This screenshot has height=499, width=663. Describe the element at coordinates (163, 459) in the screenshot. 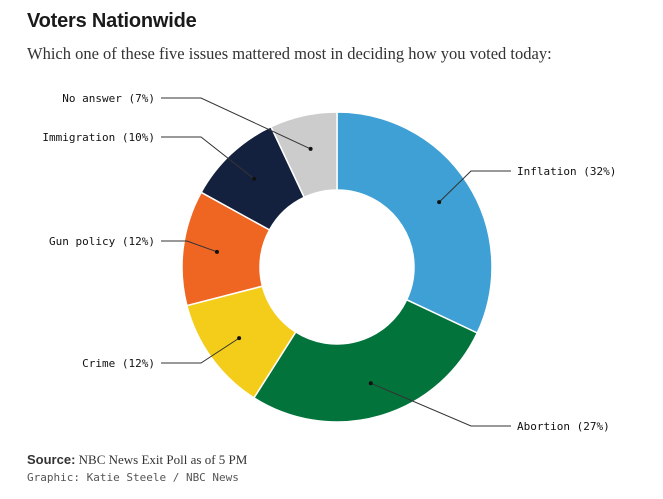

I see `source-text: NBC News Exit Poll as of 5 PM` at that location.